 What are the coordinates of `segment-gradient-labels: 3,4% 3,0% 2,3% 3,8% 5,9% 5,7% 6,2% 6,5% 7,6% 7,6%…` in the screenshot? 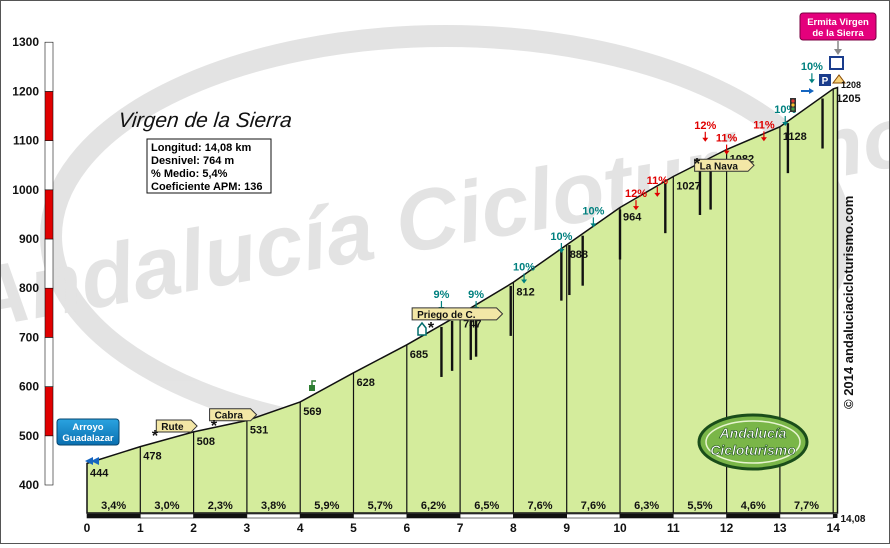 It's located at (460, 506).